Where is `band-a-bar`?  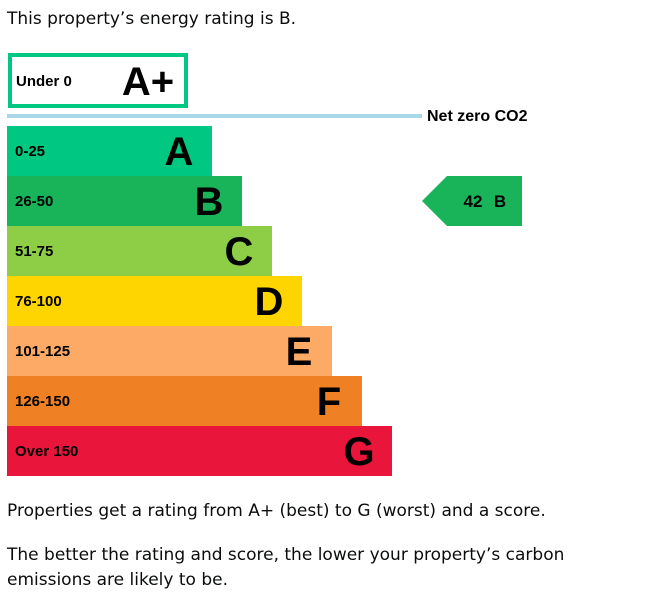
band-a-bar is located at coordinates (109, 151).